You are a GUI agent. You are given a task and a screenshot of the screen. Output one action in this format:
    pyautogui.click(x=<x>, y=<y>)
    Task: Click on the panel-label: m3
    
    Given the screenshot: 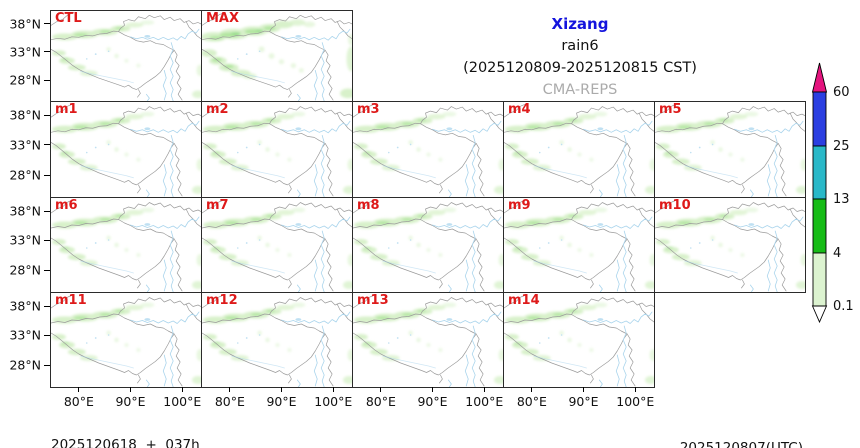 What is the action you would take?
    pyautogui.click(x=368, y=109)
    